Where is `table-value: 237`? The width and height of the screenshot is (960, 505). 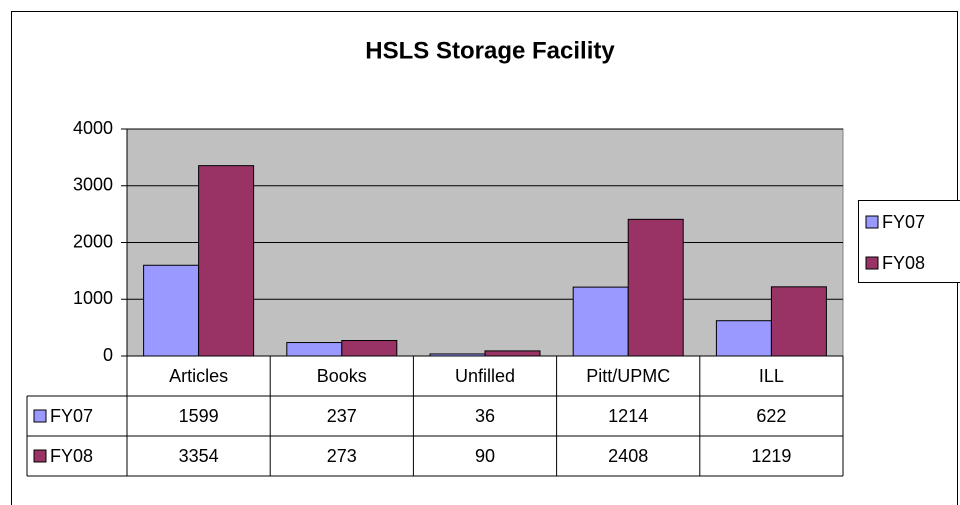
table-value: 237 is located at coordinates (342, 416).